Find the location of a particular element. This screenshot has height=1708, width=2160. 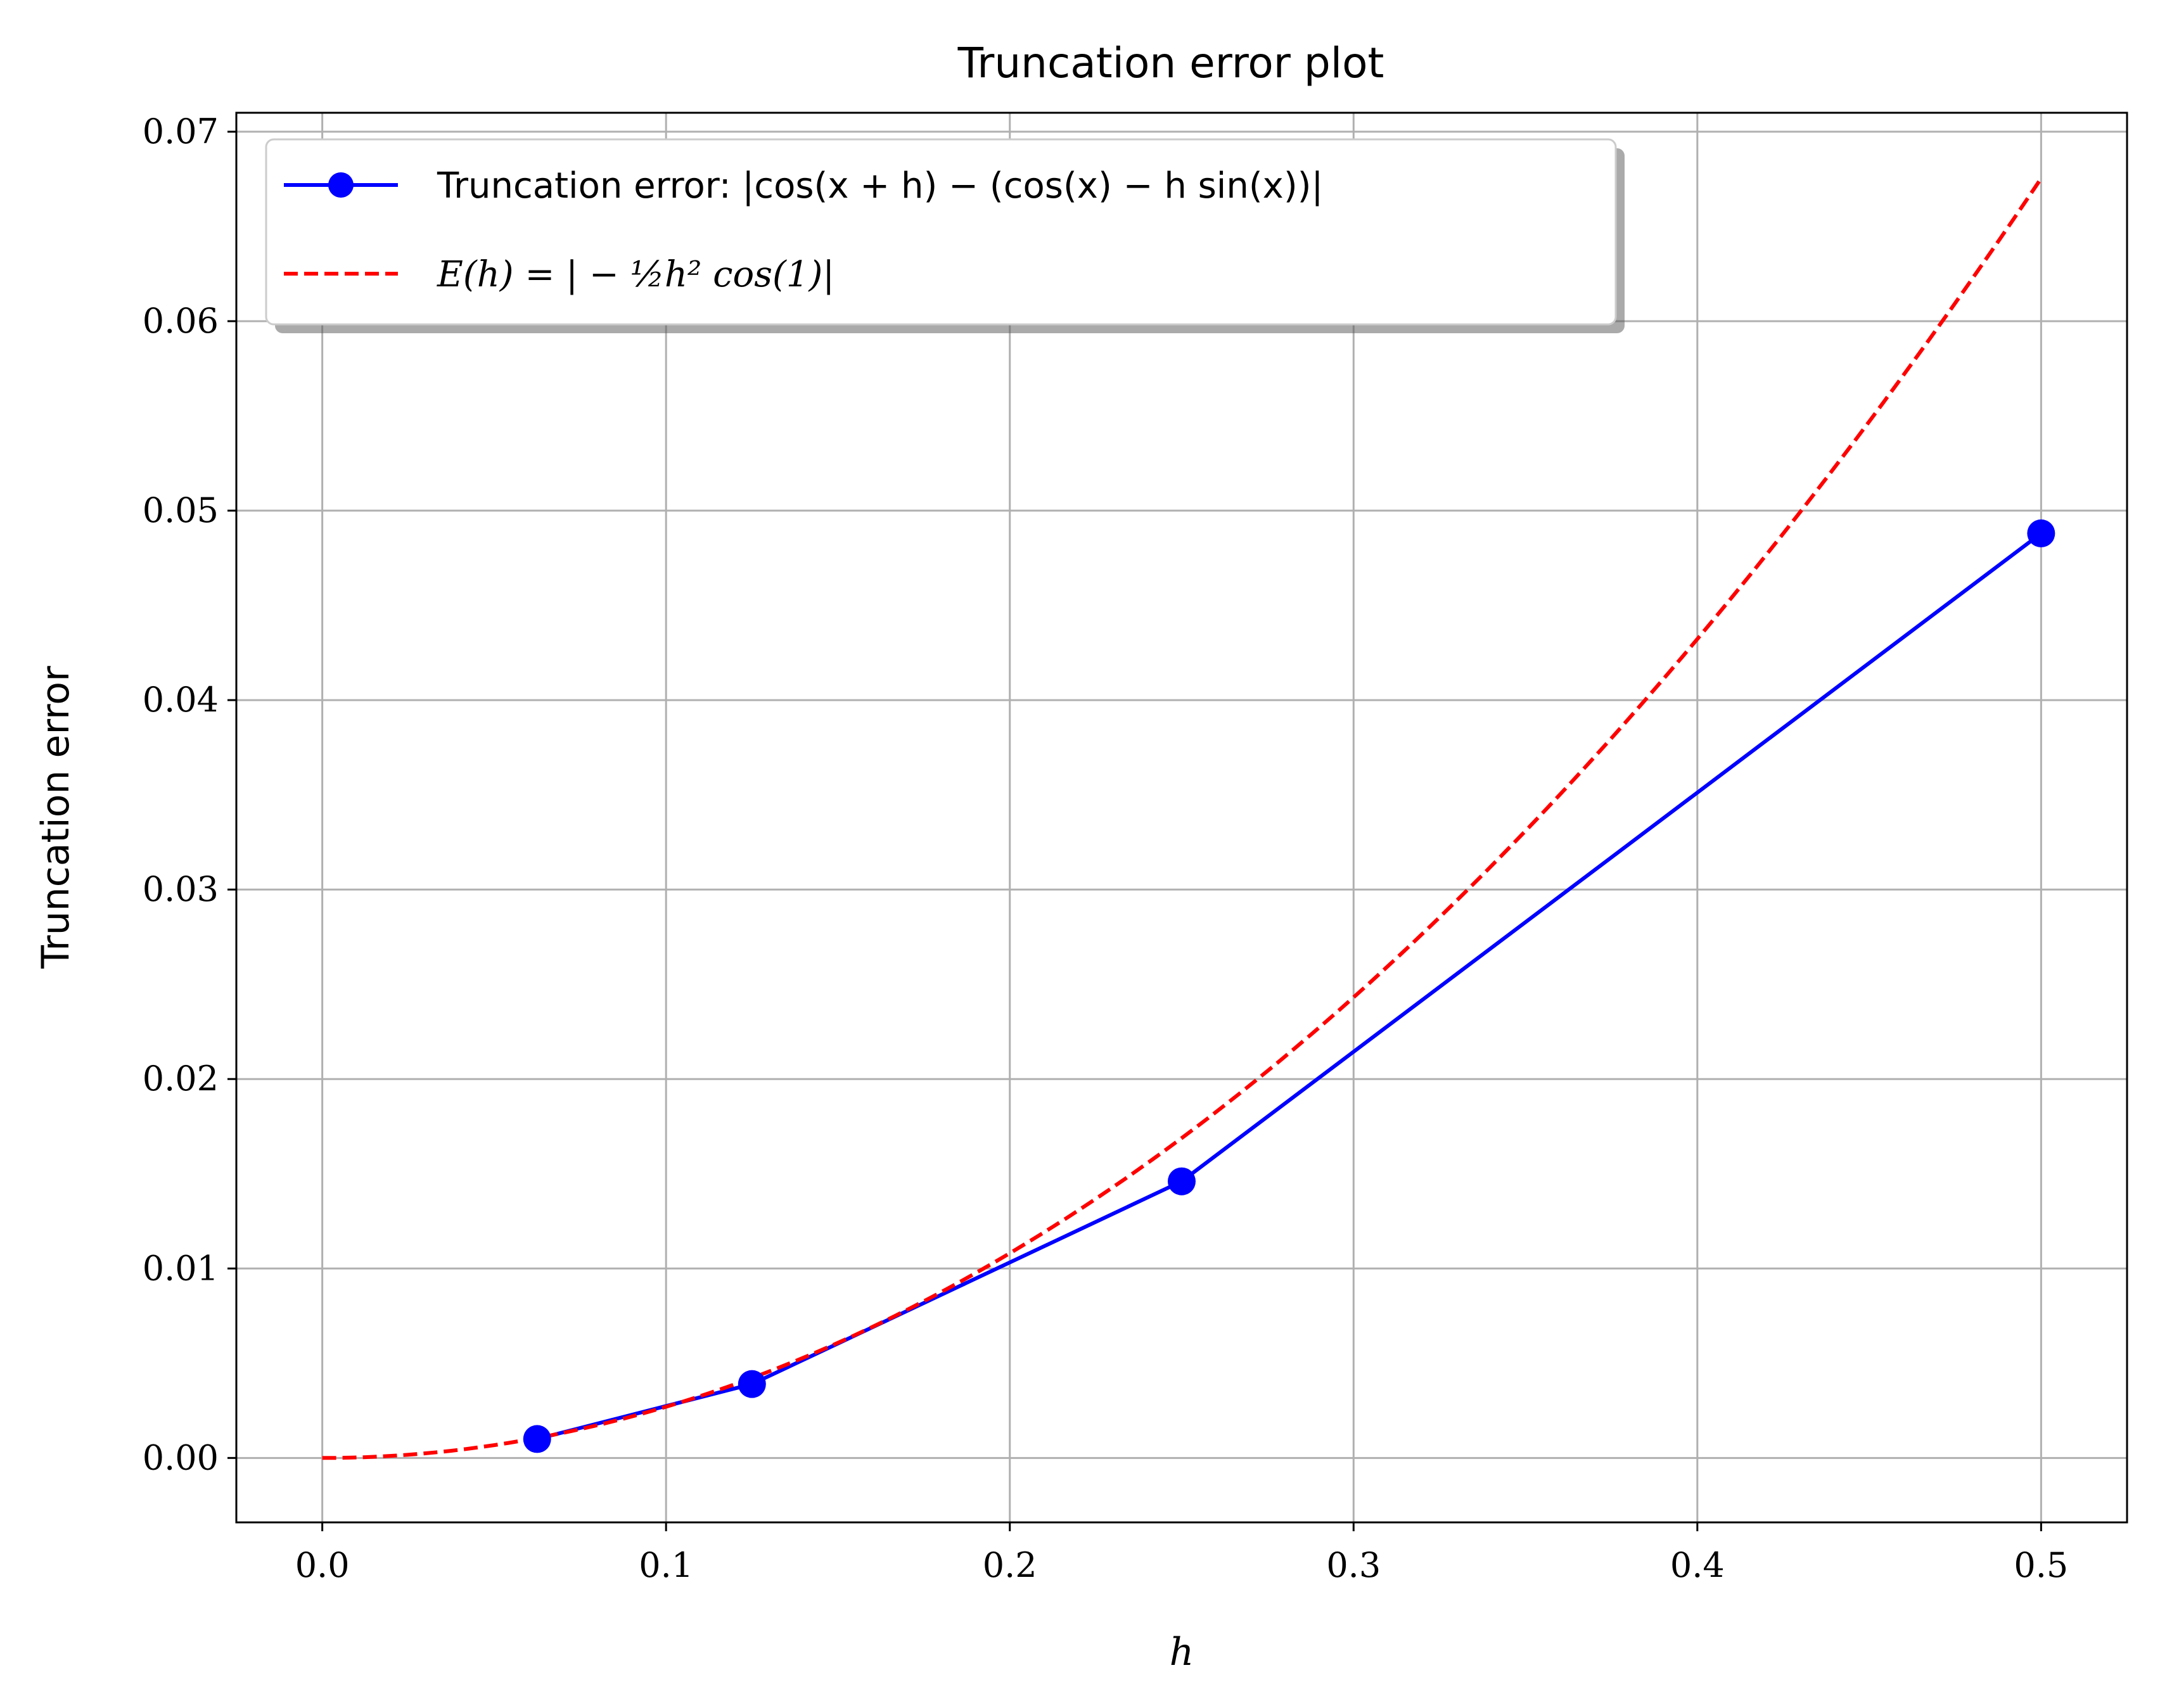

y-tick-label: 0.02 is located at coordinates (181, 1079).